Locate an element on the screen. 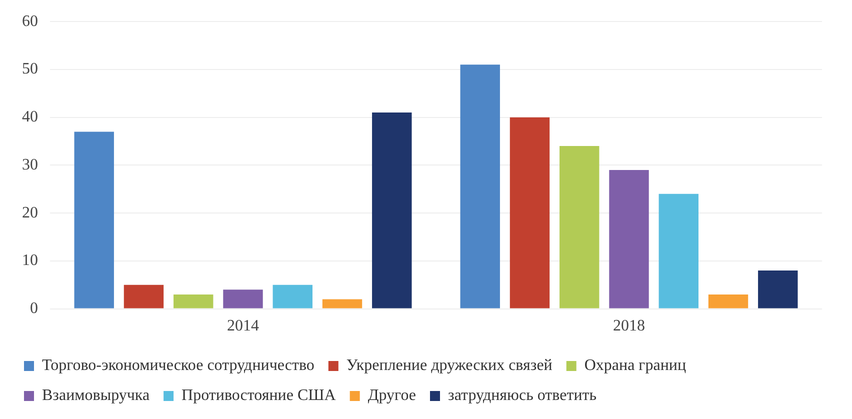 This screenshot has height=419, width=852. y-tick-label: 60 is located at coordinates (30, 21).